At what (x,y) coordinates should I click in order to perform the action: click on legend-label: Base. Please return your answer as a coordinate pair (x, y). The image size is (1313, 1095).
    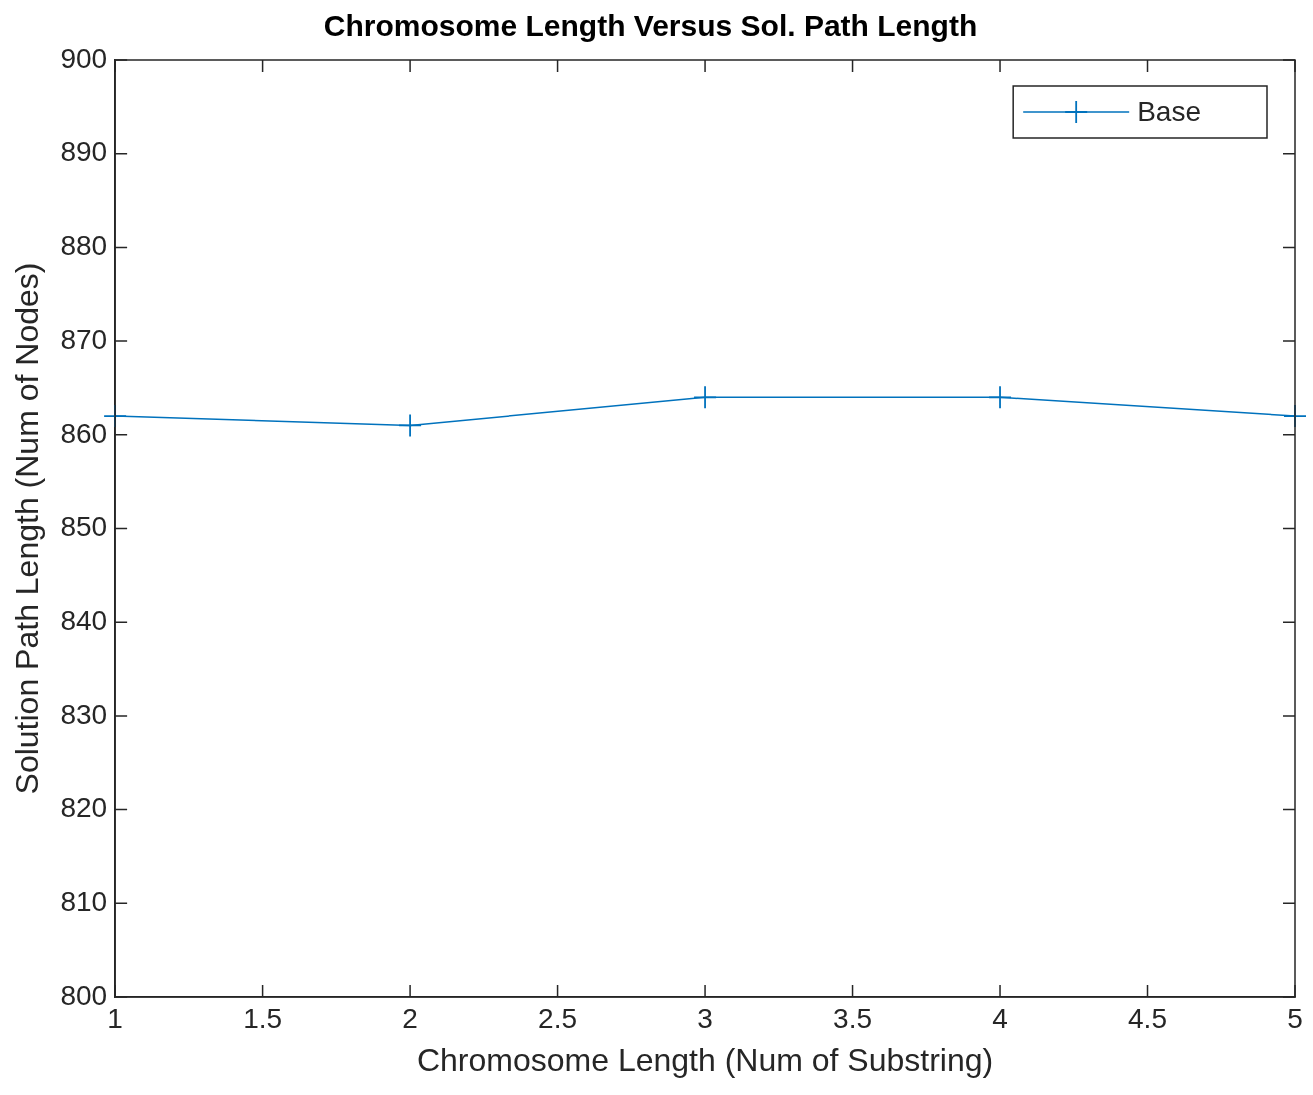
    Looking at the image, I should click on (1169, 111).